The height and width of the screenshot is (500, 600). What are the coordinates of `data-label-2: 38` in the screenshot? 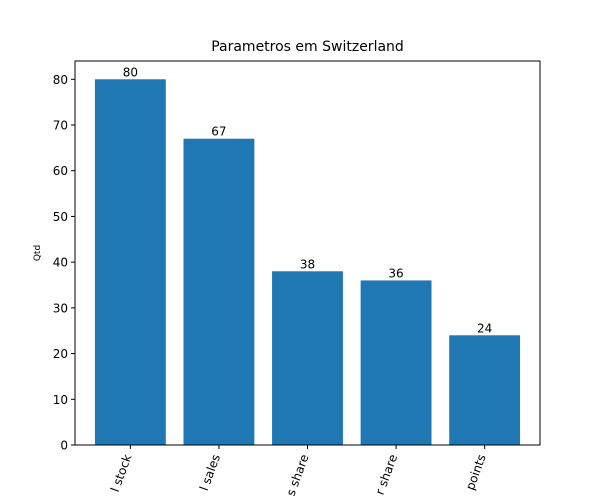 It's located at (307, 264).